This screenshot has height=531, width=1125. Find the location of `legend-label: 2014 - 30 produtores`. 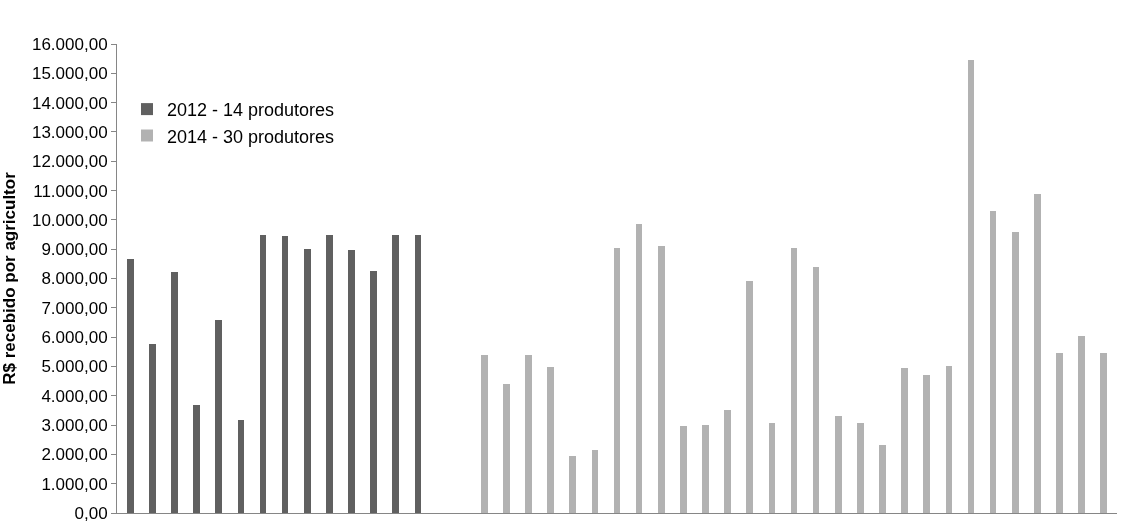

legend-label: 2014 - 30 produtores is located at coordinates (251, 136).